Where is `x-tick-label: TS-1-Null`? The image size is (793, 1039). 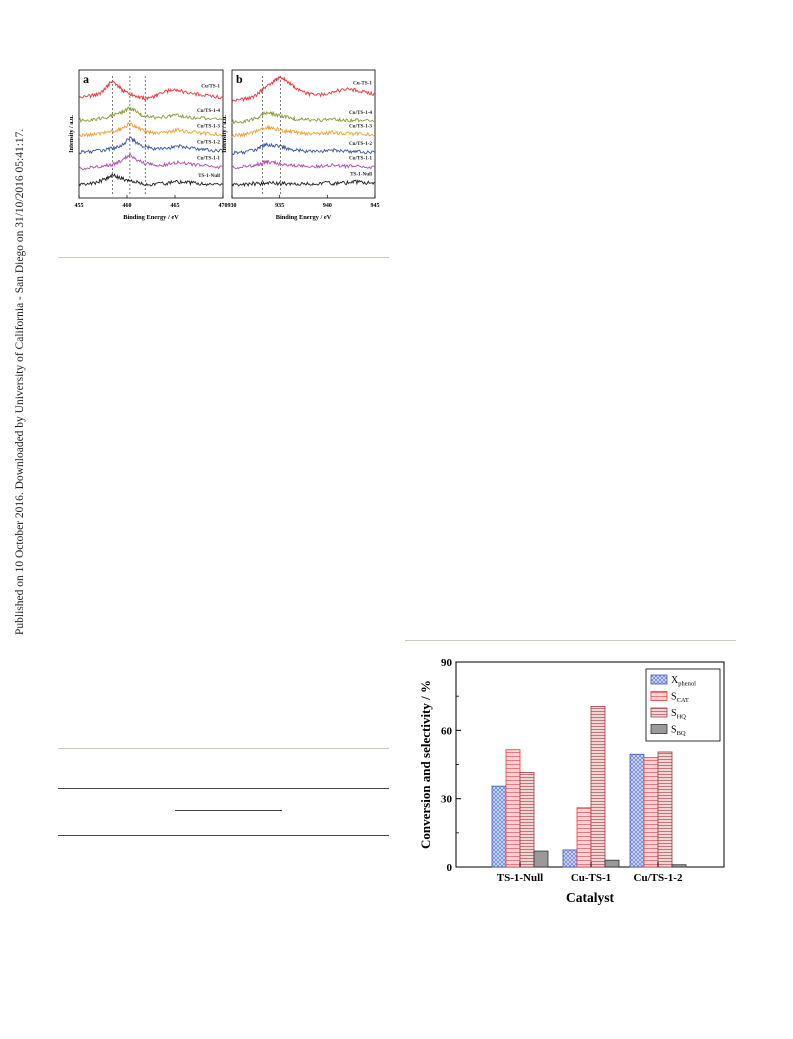
x-tick-label: TS-1-Null is located at coordinates (520, 878).